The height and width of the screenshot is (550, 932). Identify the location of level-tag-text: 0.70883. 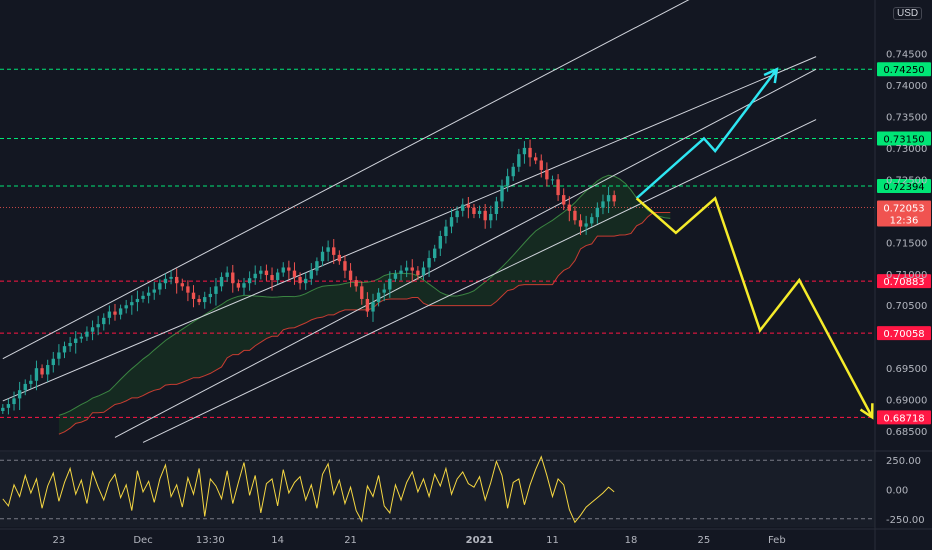
(903, 282).